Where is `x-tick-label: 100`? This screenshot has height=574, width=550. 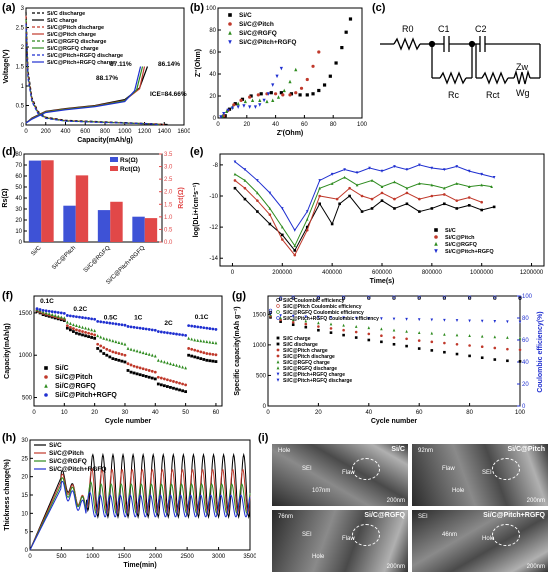
x-tick-label: 100 is located at coordinates (362, 125).